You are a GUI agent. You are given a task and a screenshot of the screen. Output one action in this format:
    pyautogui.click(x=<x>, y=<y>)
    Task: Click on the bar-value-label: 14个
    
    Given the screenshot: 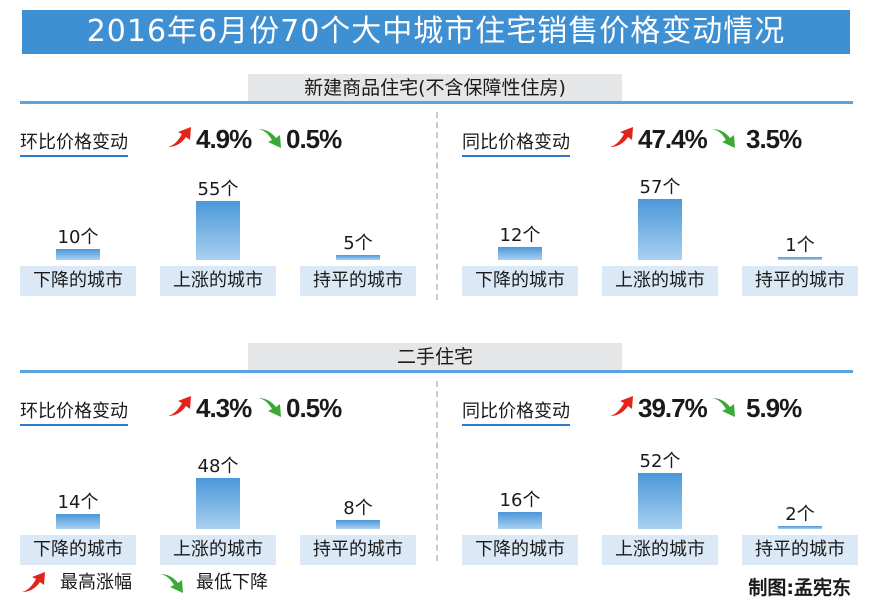 What is the action you would take?
    pyautogui.click(x=78, y=503)
    